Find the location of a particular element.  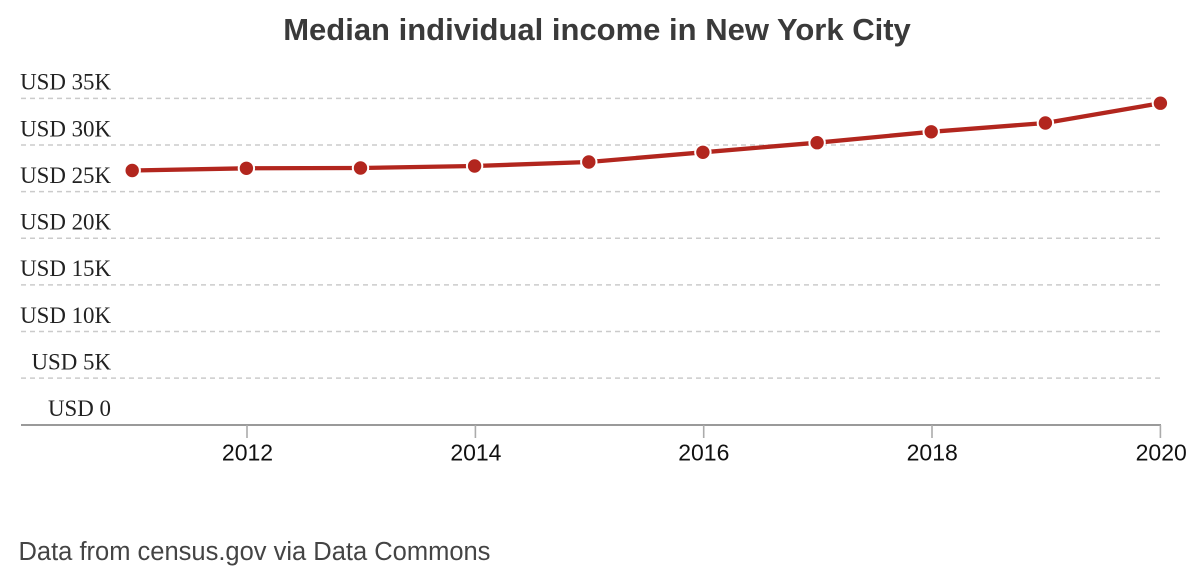

svg-text: 2016 is located at coordinates (703, 453).